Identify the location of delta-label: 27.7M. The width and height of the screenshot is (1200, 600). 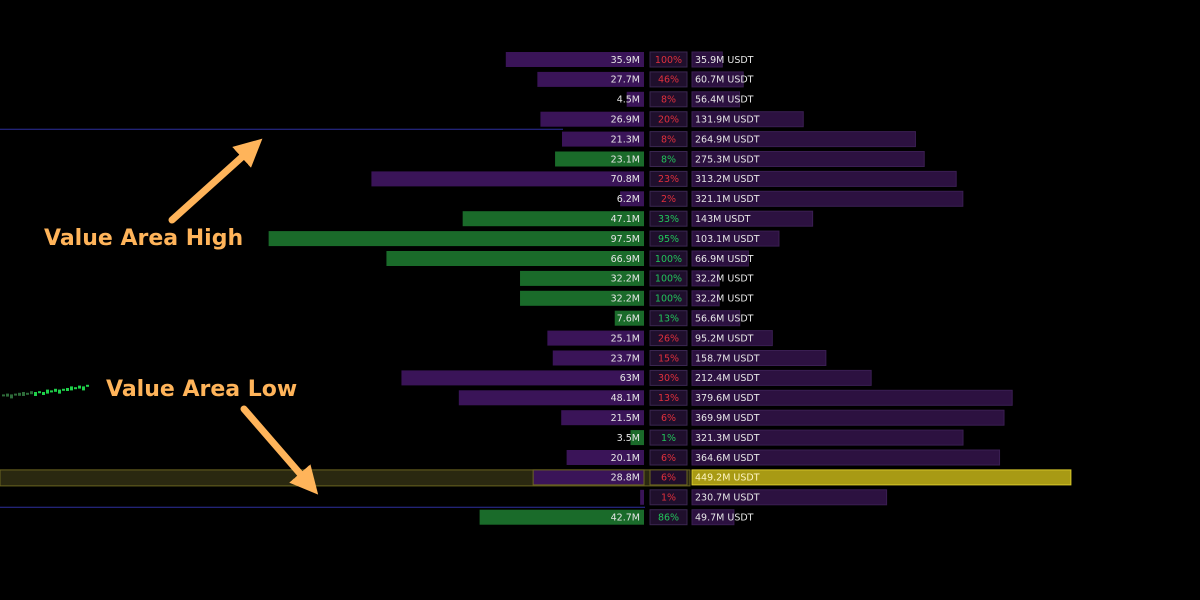
(625, 80).